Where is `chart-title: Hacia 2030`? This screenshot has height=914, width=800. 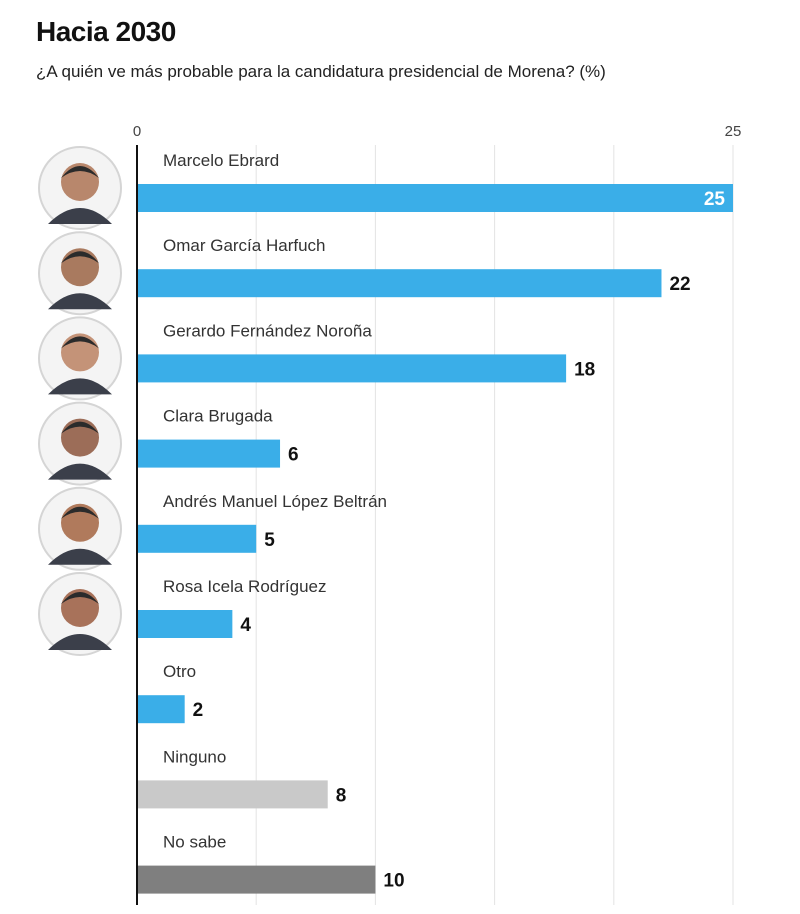 chart-title: Hacia 2030 is located at coordinates (106, 31).